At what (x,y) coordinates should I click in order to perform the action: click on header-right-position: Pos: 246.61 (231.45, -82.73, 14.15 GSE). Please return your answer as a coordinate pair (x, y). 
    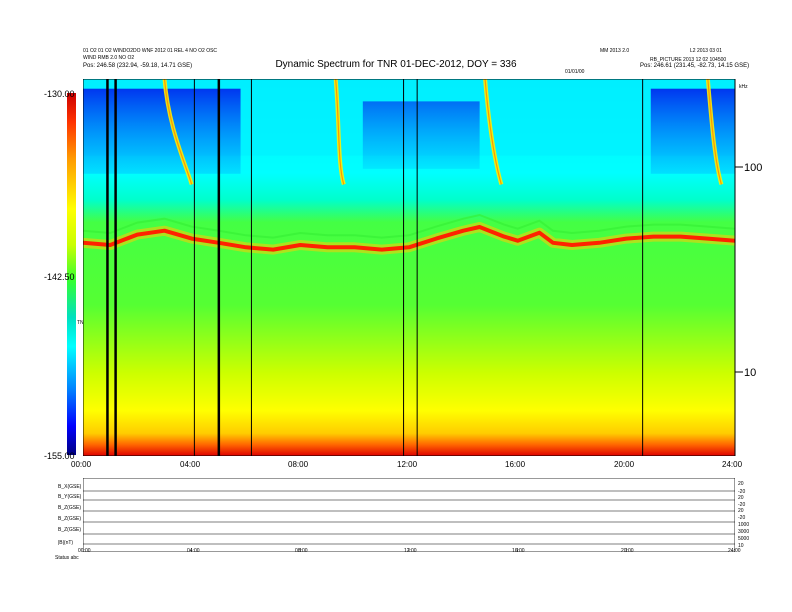
    Looking at the image, I should click on (695, 66).